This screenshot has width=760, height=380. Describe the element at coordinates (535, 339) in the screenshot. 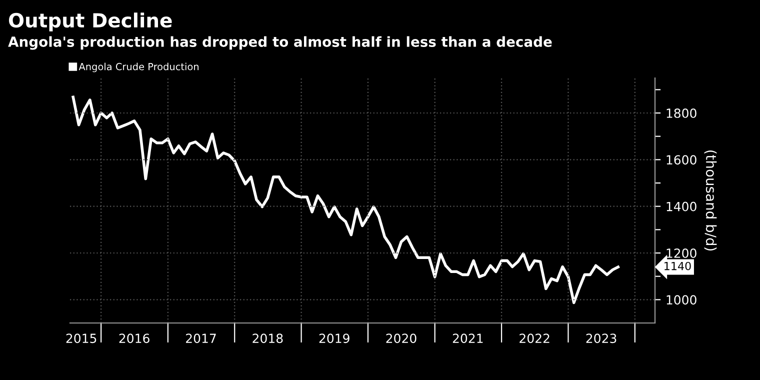

I see `x-tick-label: 2022` at that location.